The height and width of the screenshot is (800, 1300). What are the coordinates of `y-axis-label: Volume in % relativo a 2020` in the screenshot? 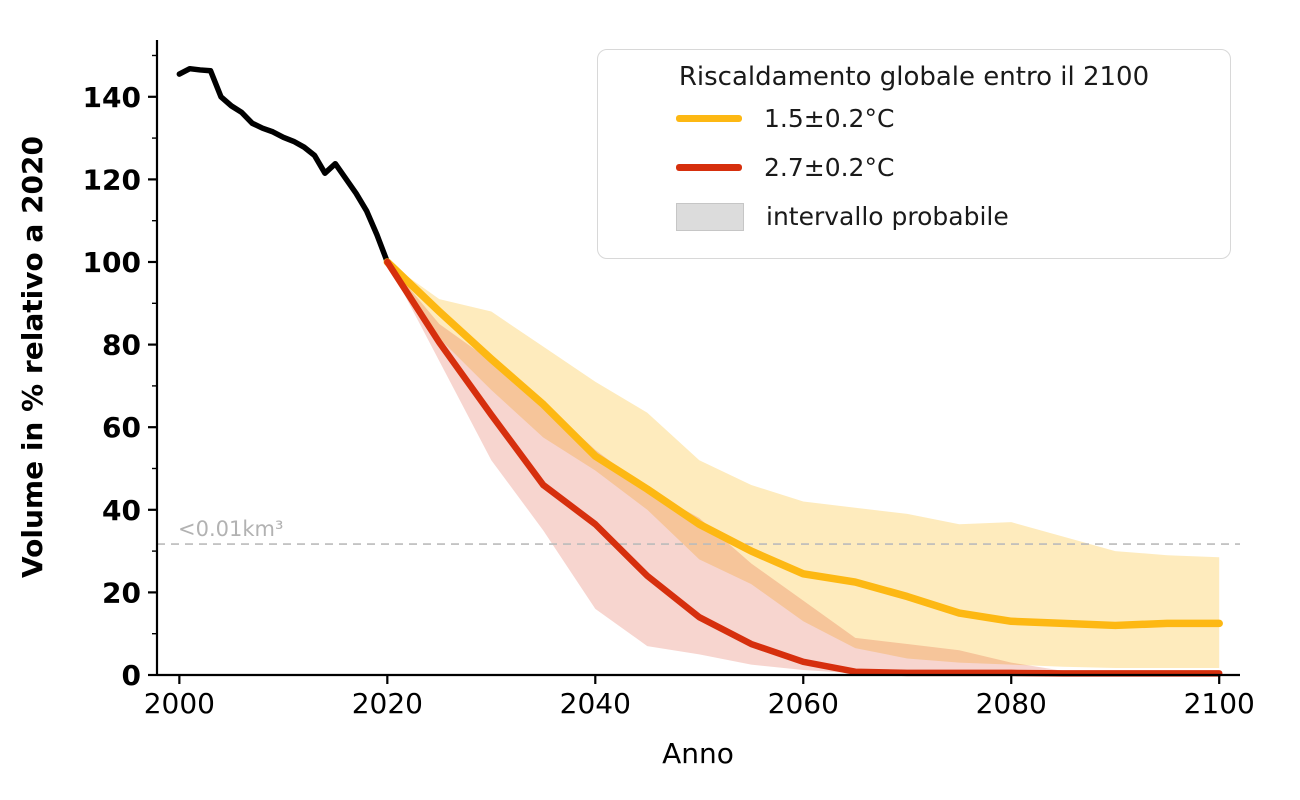 It's located at (32, 357).